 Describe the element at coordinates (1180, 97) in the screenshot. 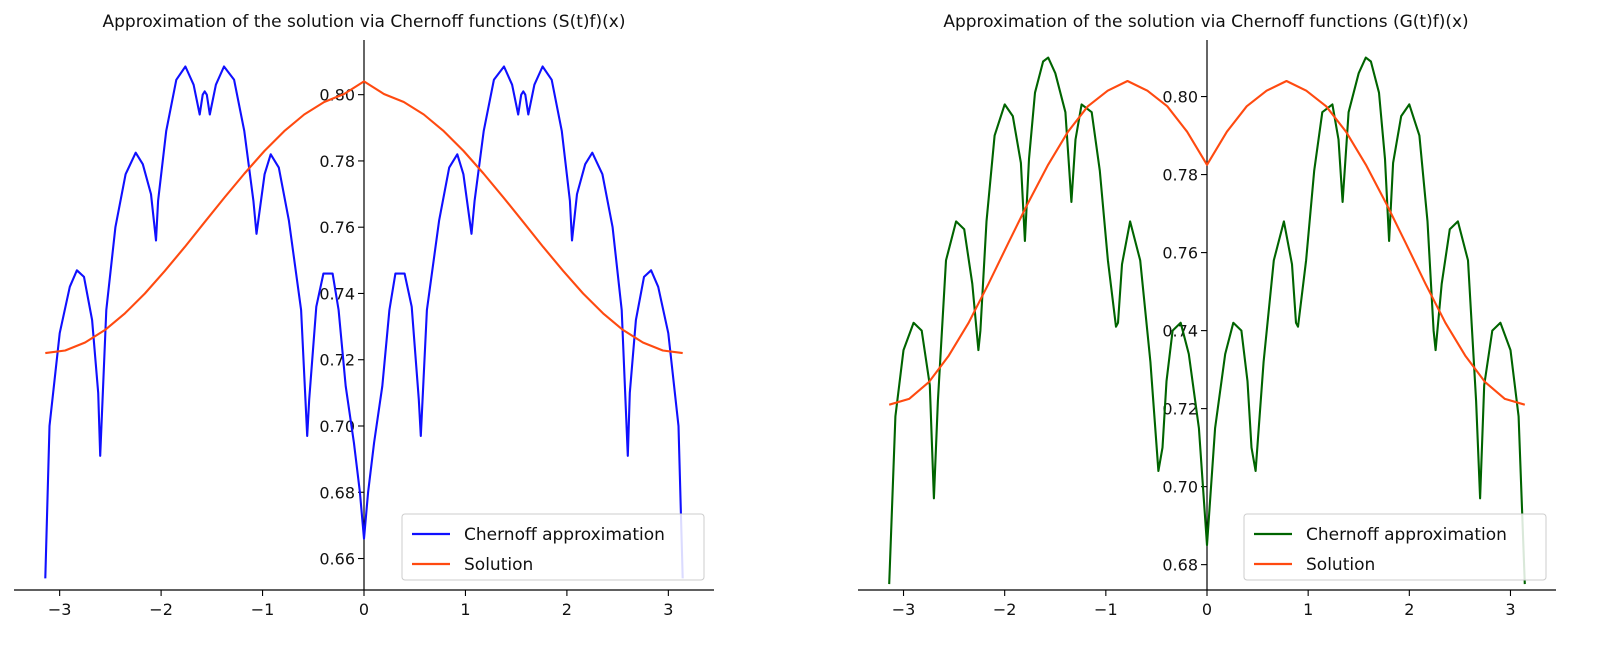

I see `y-tick-label: 0.80` at that location.